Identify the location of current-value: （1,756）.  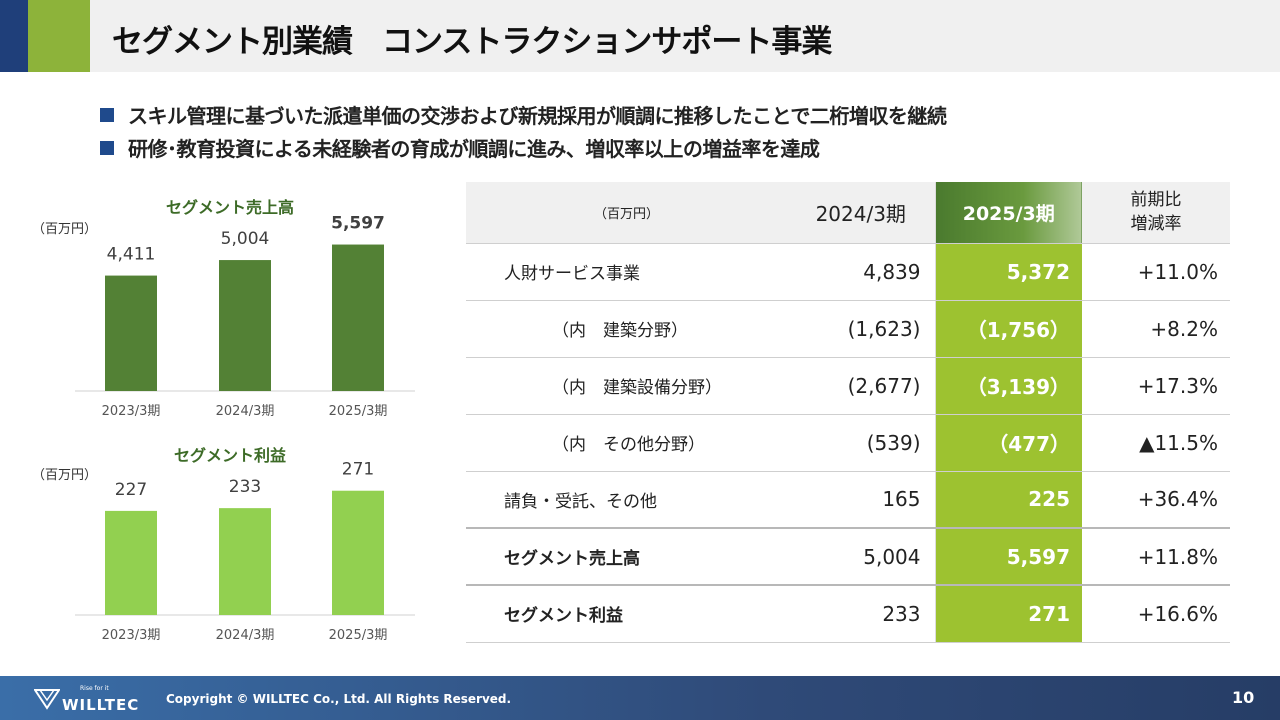
(1008, 329).